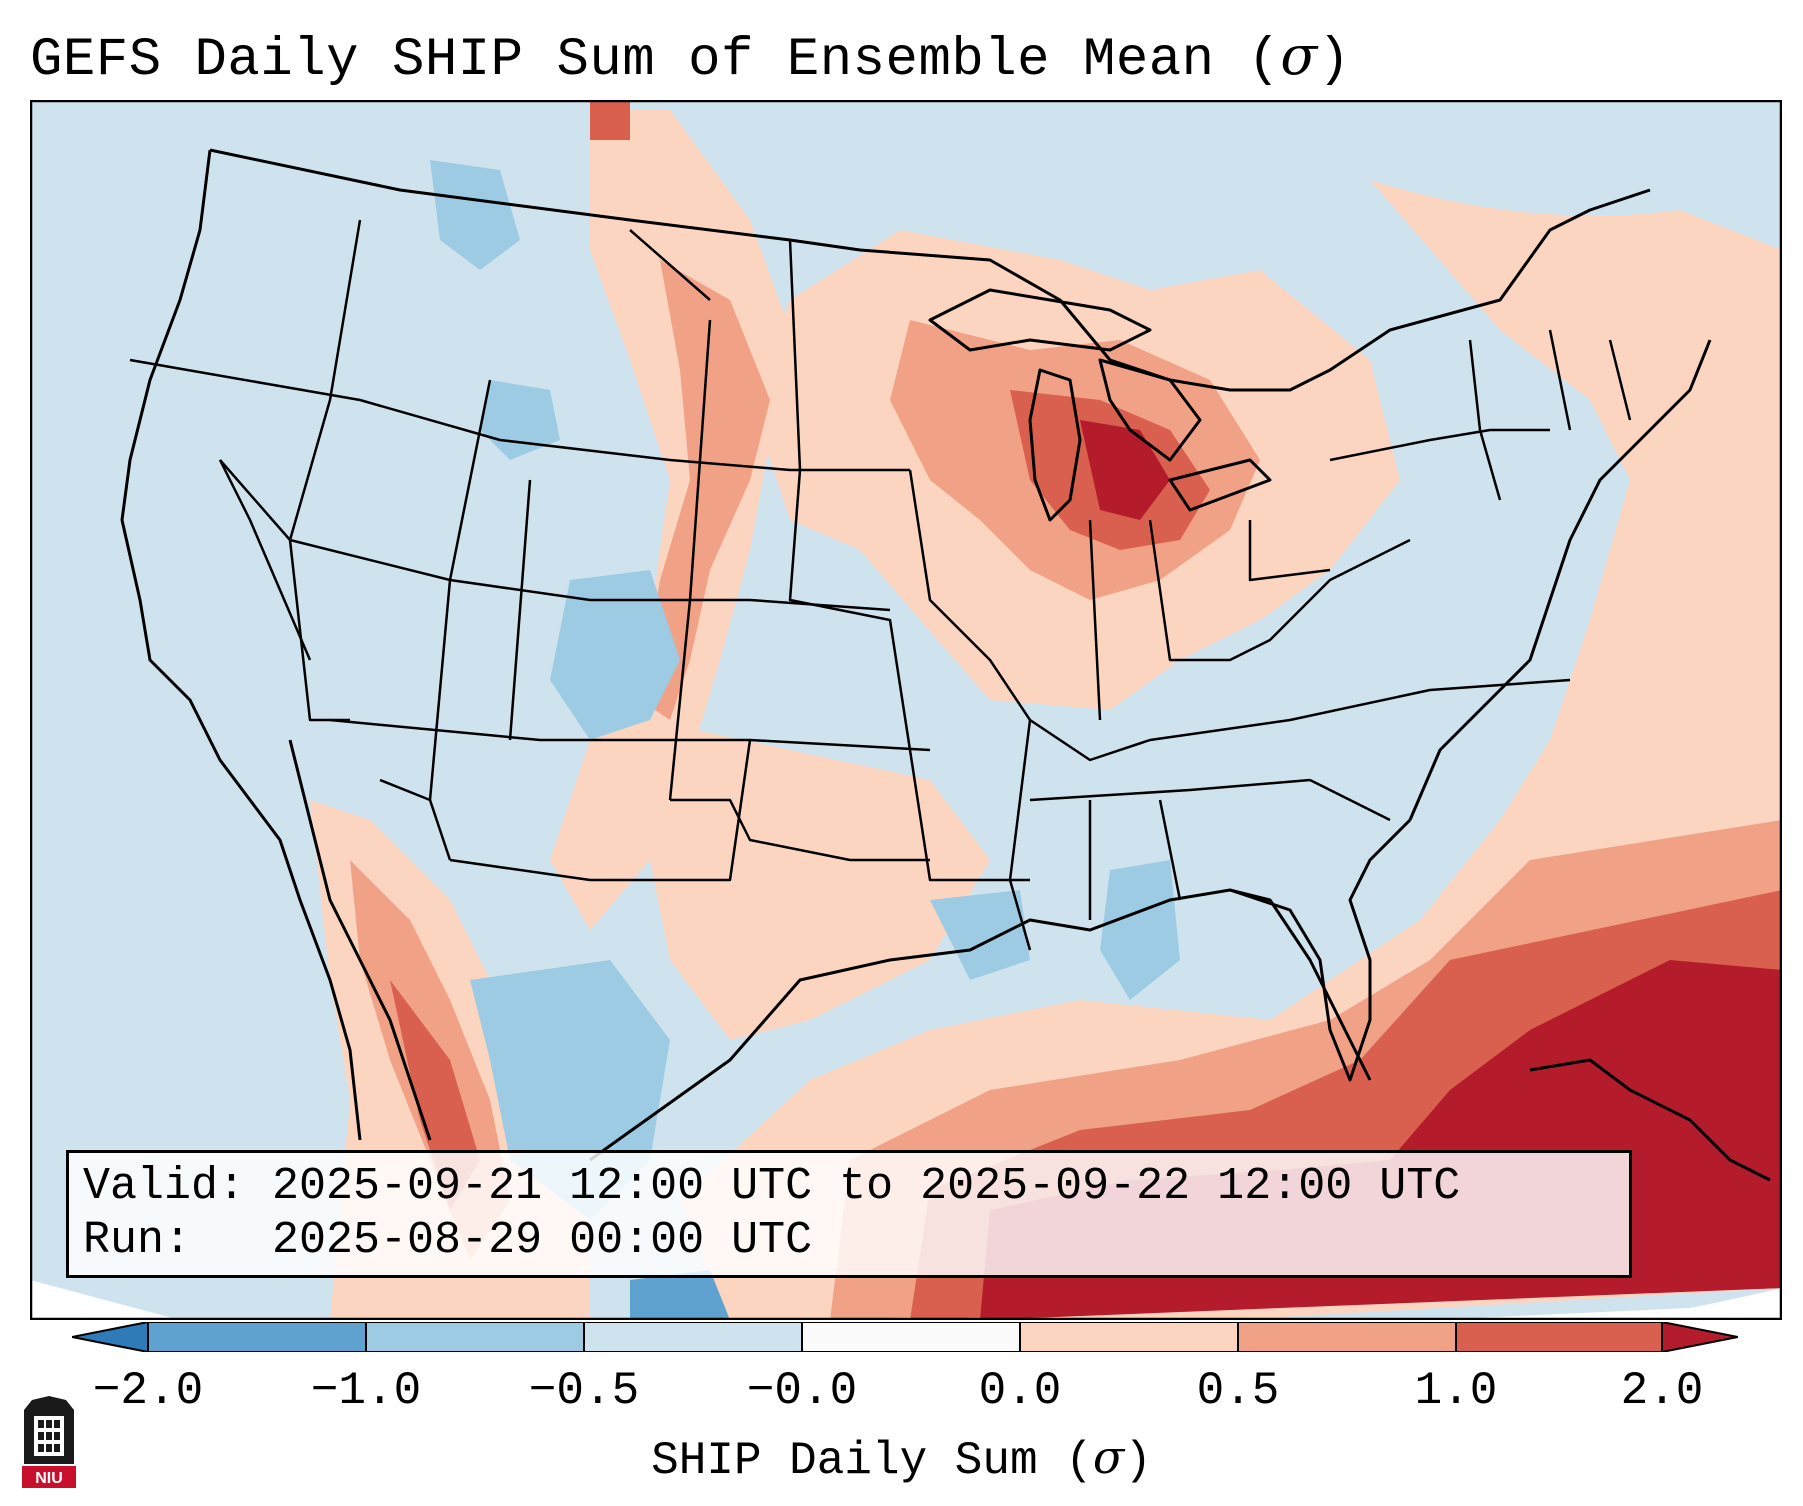 The width and height of the screenshot is (1803, 1506). Describe the element at coordinates (690, 57) in the screenshot. I see `map-title: GEFS Daily SHIP Sum of Ensemble Mean (σ)` at that location.